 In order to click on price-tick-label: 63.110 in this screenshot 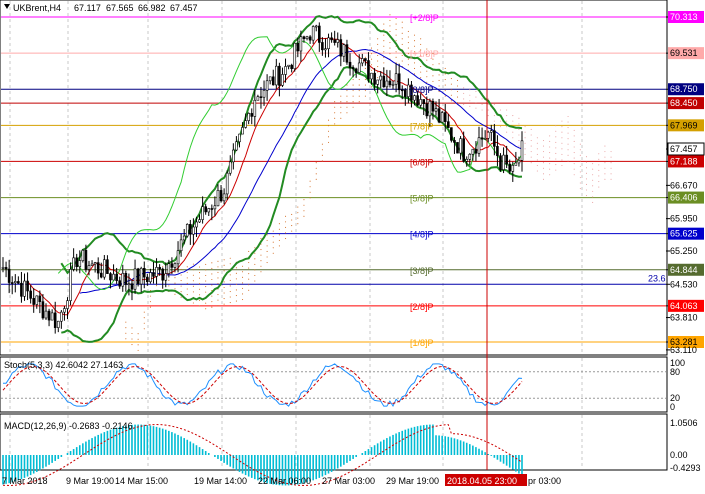, I will do `click(683, 350)`.